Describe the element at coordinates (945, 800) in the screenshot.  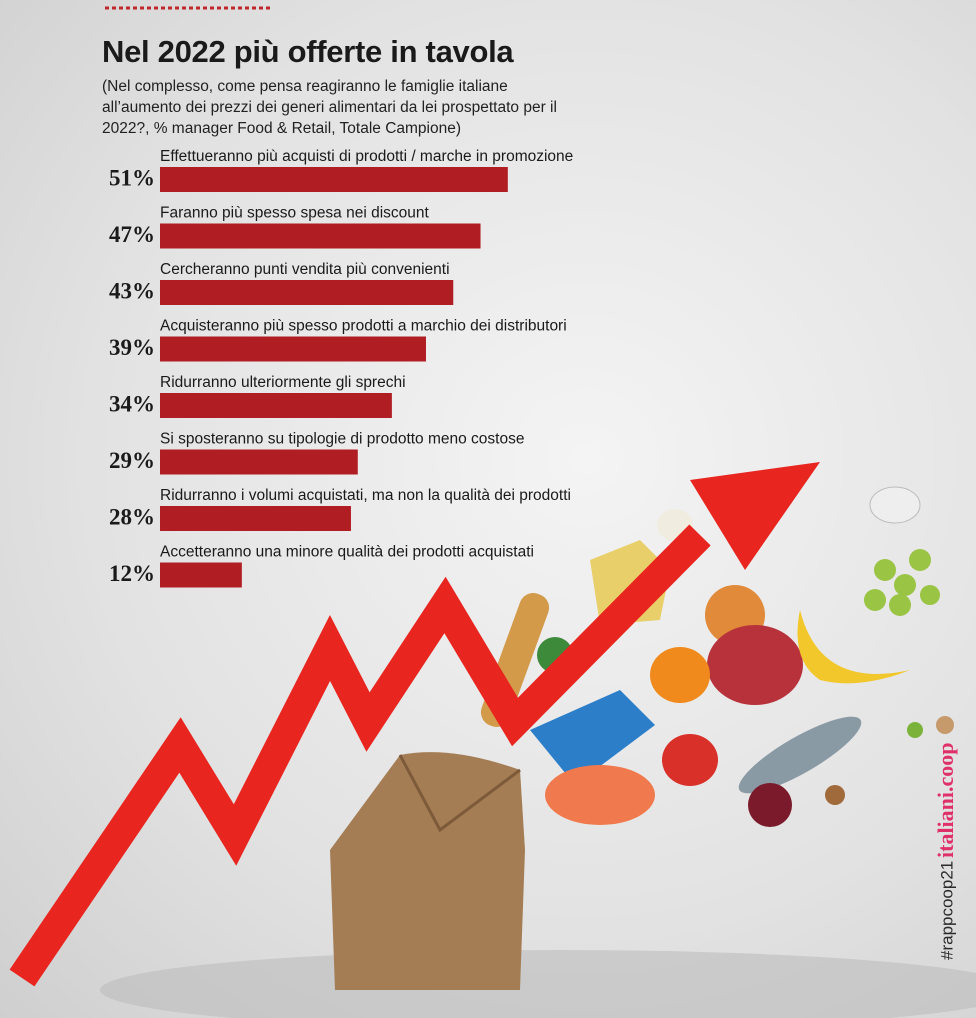
I see `website: italiani.coop` at that location.